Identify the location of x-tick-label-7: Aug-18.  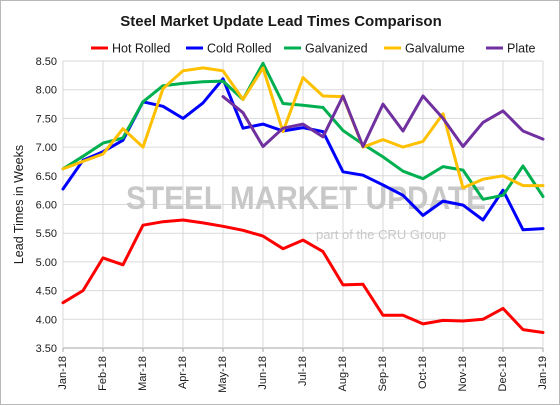
(343, 373).